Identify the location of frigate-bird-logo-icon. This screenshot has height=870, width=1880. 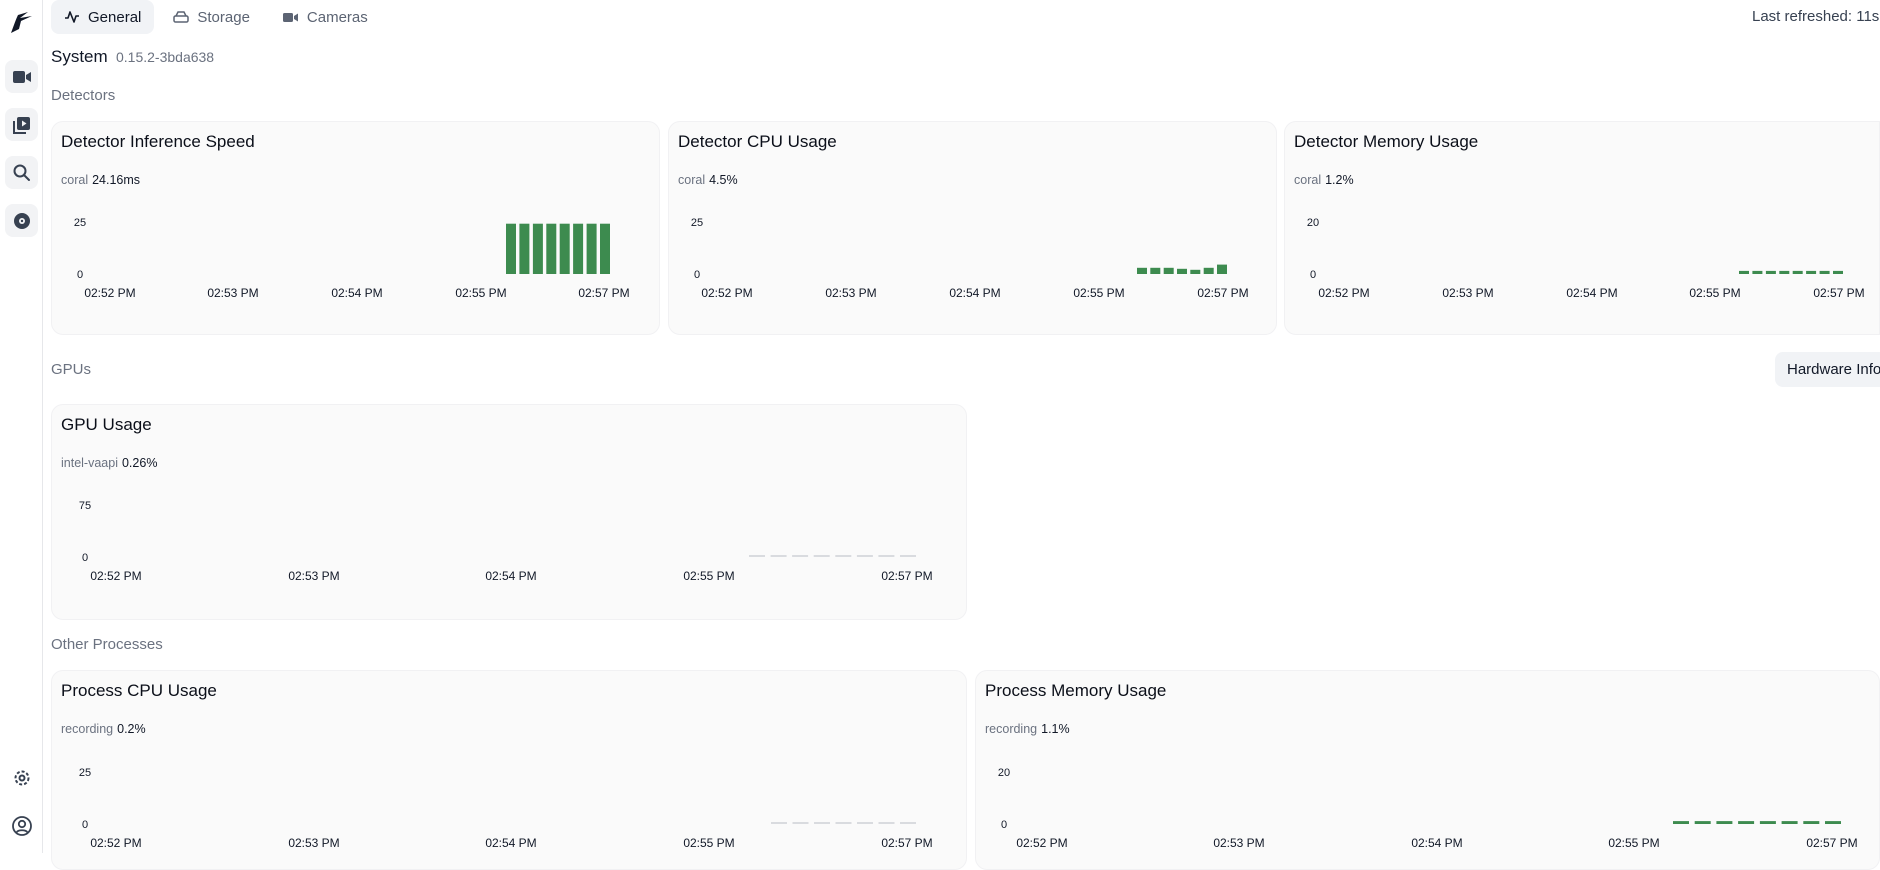
(21, 22).